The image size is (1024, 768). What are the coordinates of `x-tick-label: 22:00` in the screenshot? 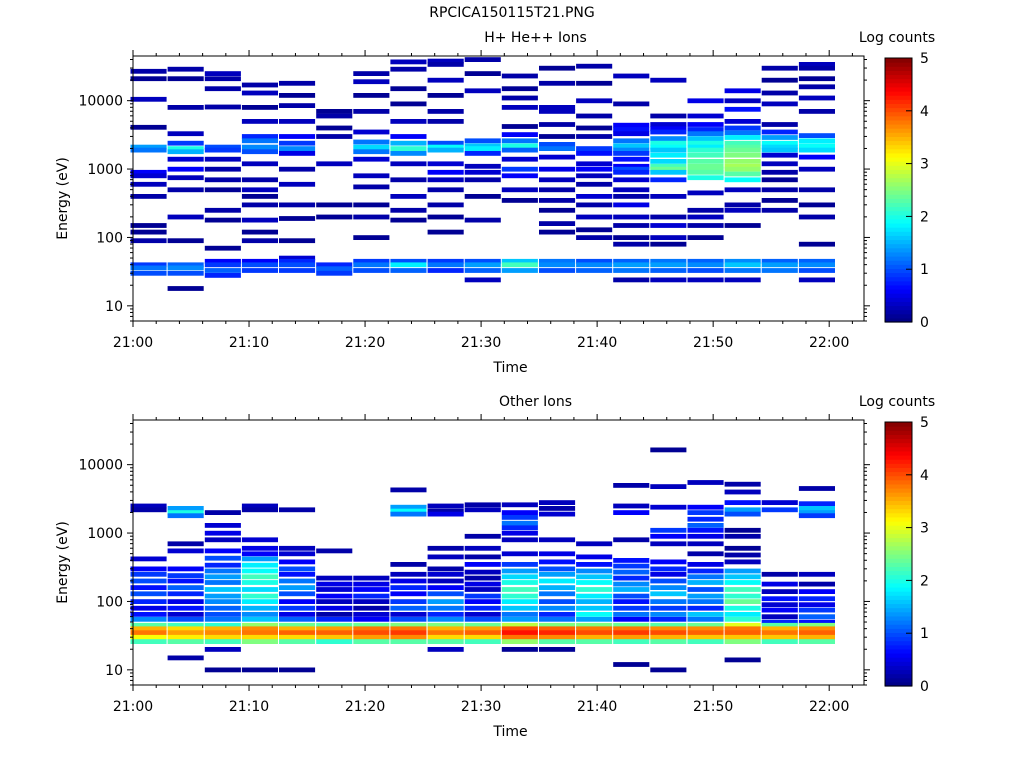 It's located at (829, 707).